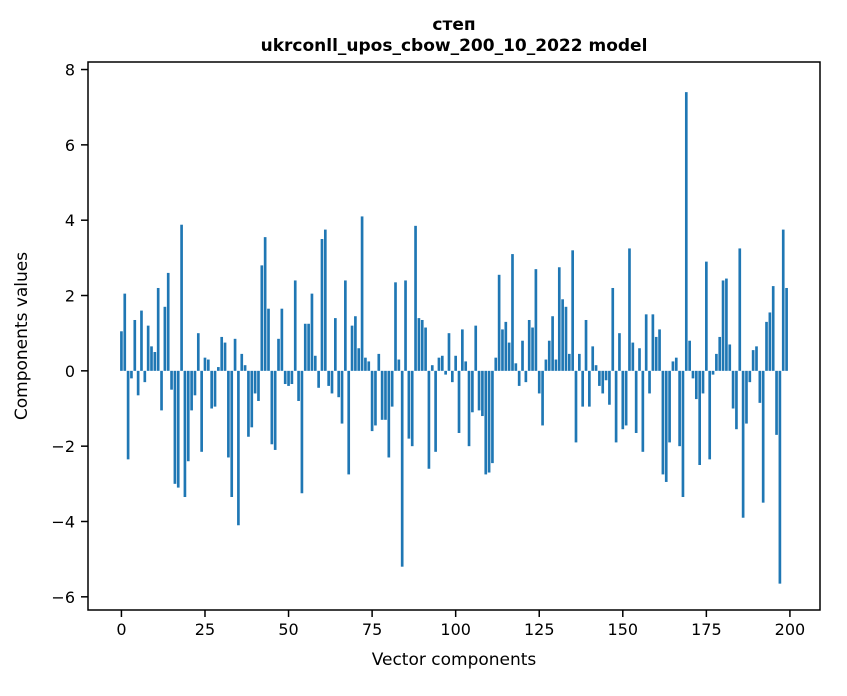 Image resolution: width=847 pixels, height=696 pixels. What do you see at coordinates (372, 629) in the screenshot?
I see `x-tick-label: 75` at bounding box center [372, 629].